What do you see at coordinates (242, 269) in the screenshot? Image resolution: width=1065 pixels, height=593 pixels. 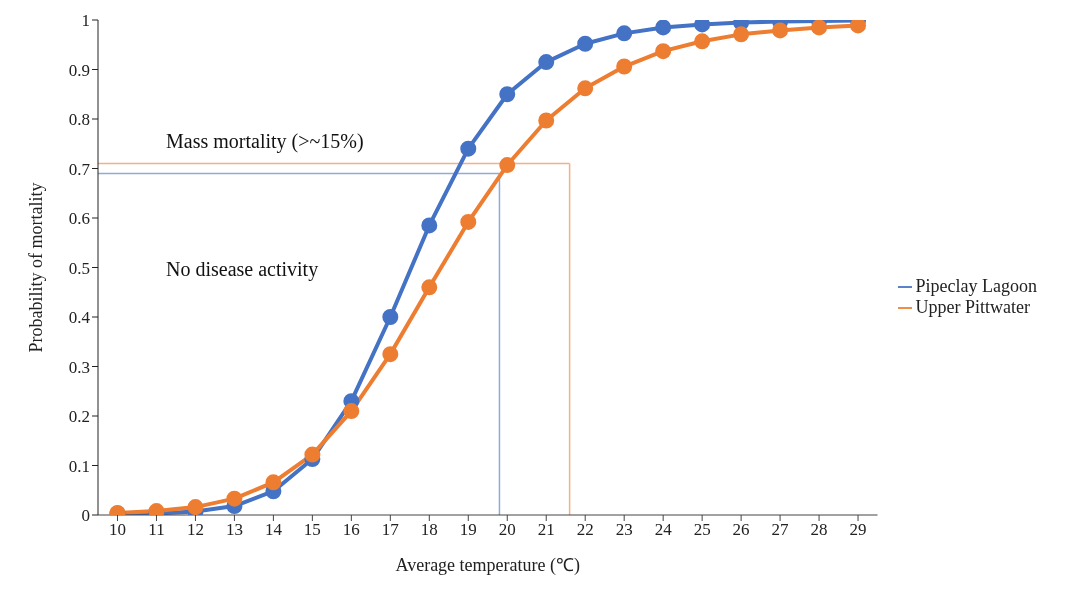 I see `annotation: No disease activity` at bounding box center [242, 269].